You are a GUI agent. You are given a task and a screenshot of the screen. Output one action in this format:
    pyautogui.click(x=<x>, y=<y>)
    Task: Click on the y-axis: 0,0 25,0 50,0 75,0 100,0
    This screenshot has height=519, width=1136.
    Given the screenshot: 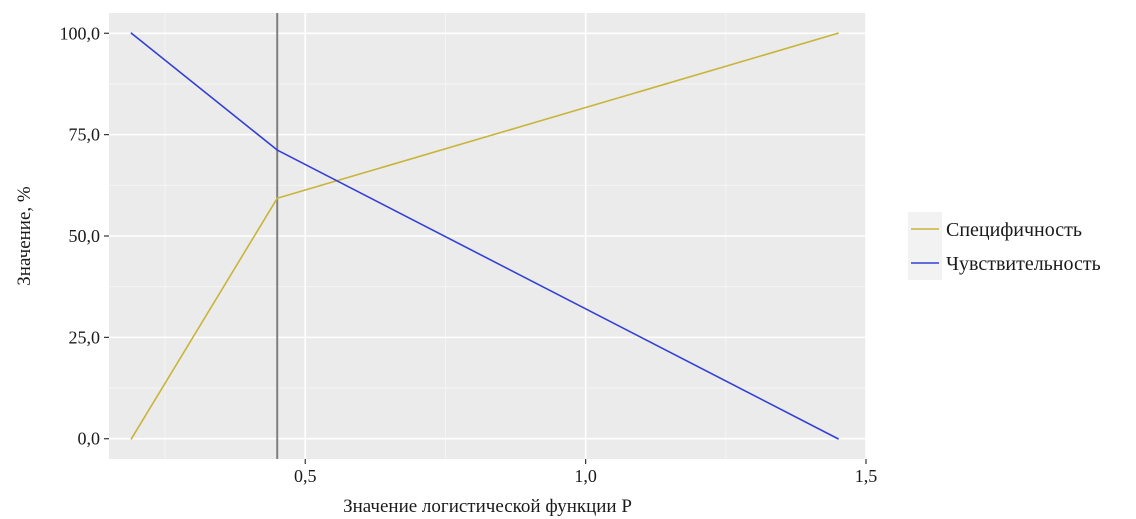 What is the action you would take?
    pyautogui.click(x=84, y=236)
    